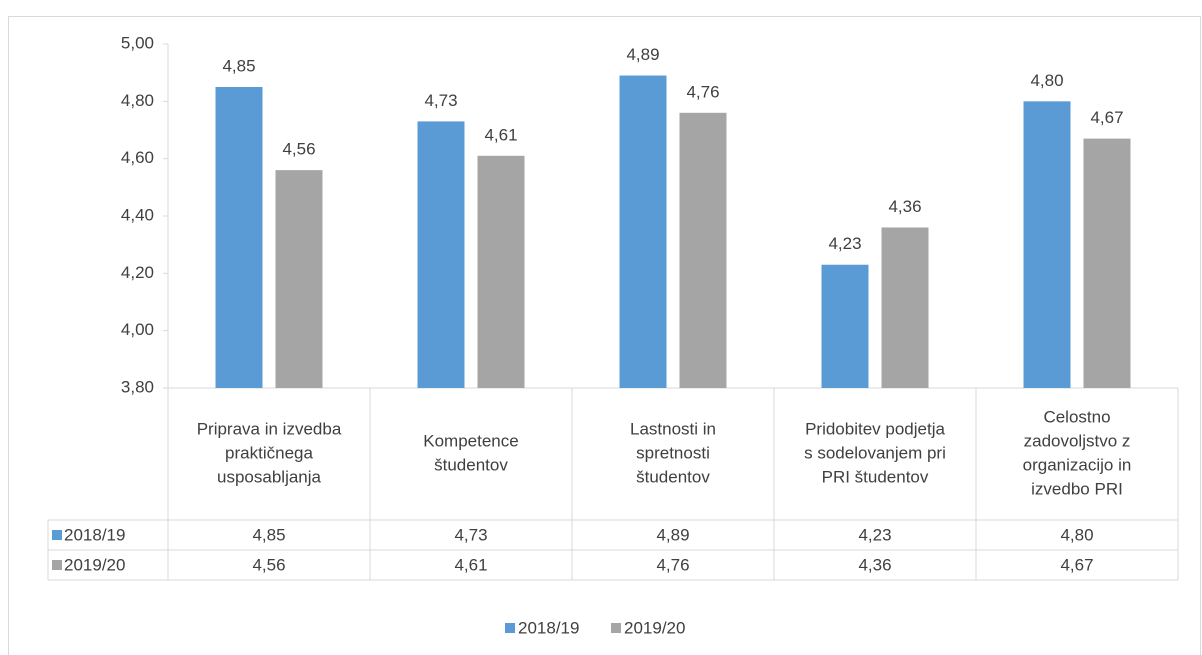  I want to click on x-tick-label: Pridobitev podjetja, so click(875, 428).